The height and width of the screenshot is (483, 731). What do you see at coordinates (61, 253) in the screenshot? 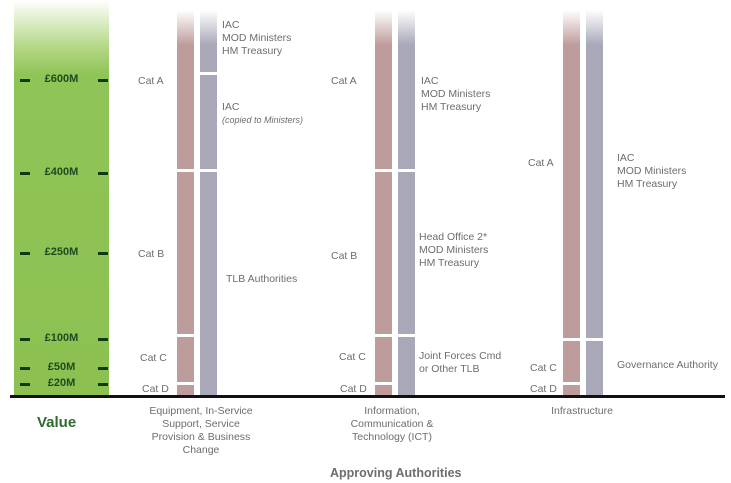
I see `tick-250m: £250M` at bounding box center [61, 253].